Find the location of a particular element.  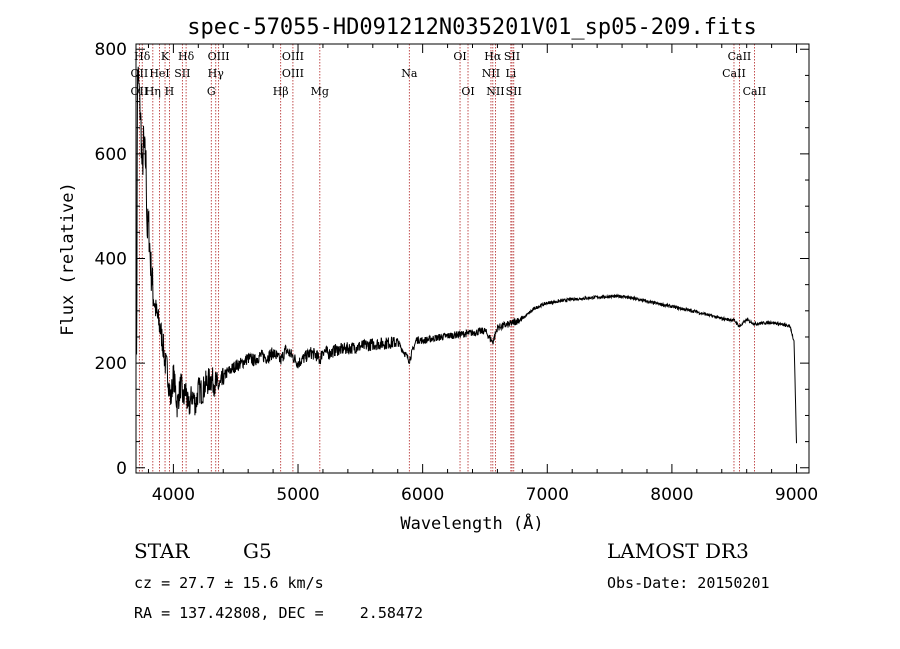

y-axis-label: Flux (relative) is located at coordinates (68, 259).